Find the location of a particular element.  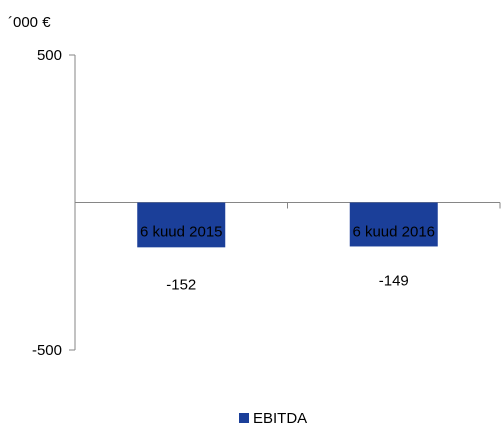

data-label: -149 is located at coordinates (394, 281).